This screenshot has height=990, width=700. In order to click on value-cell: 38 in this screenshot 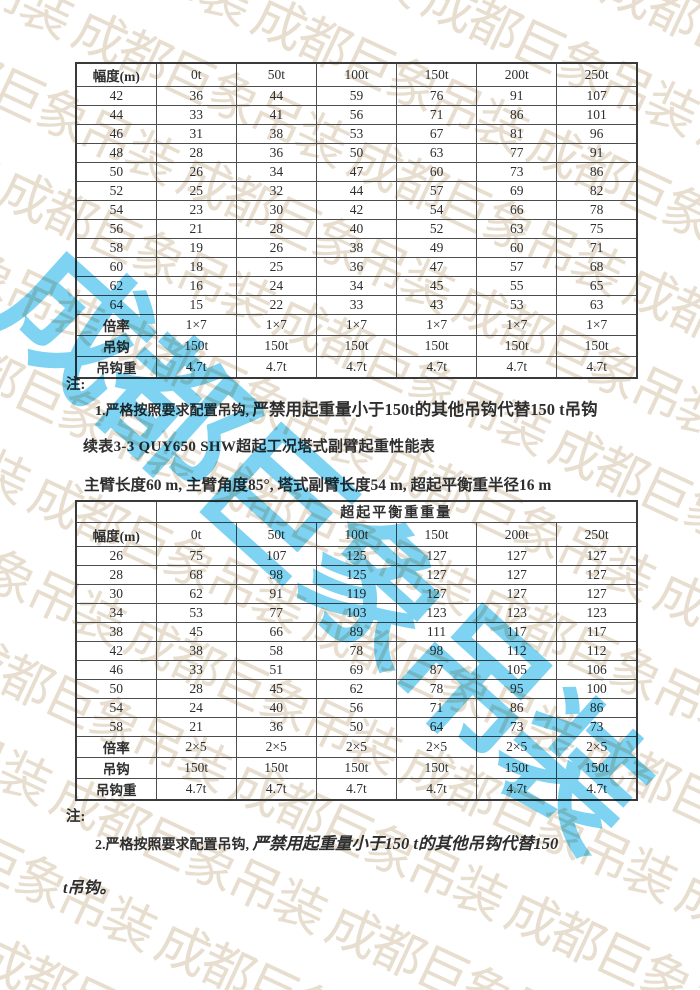, I will do `click(276, 133)`.